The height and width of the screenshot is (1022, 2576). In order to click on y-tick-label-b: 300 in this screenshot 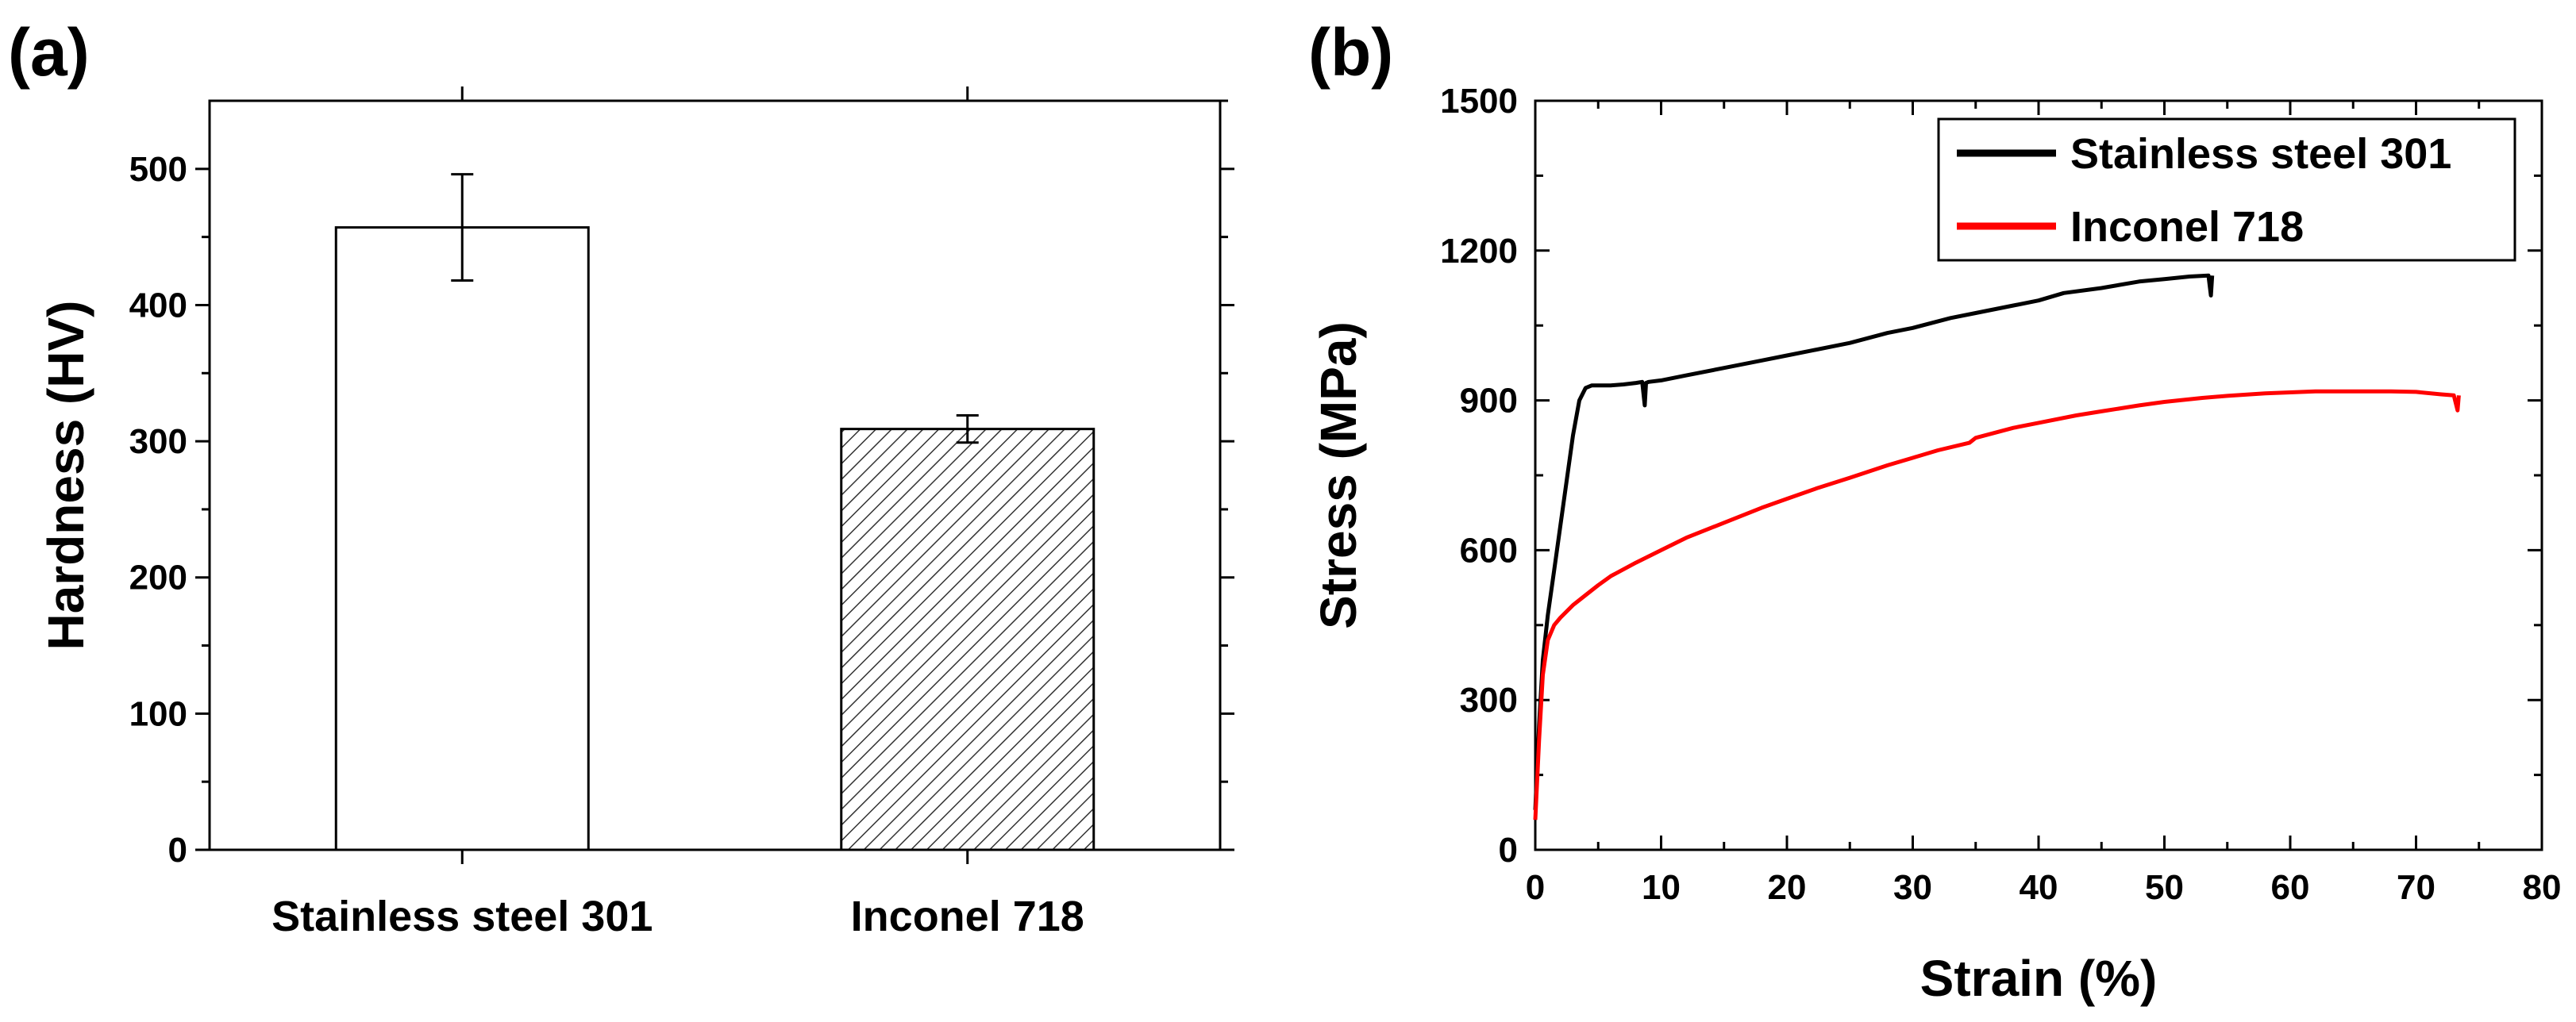, I will do `click(1489, 700)`.